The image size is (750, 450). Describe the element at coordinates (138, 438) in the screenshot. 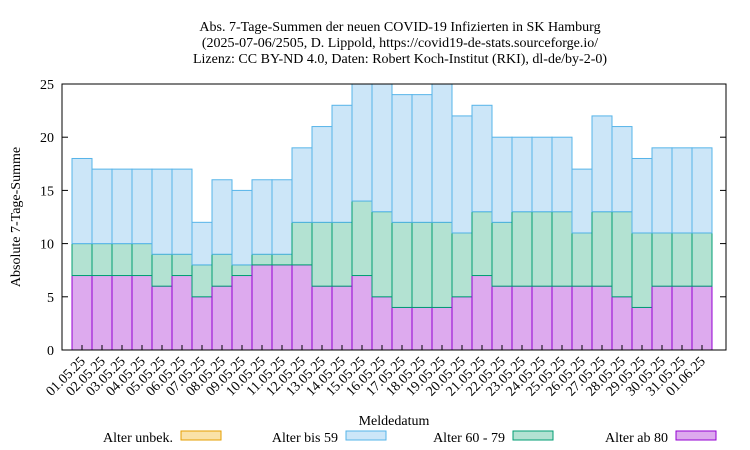

I see `legend-label: Alter unbek.` at that location.